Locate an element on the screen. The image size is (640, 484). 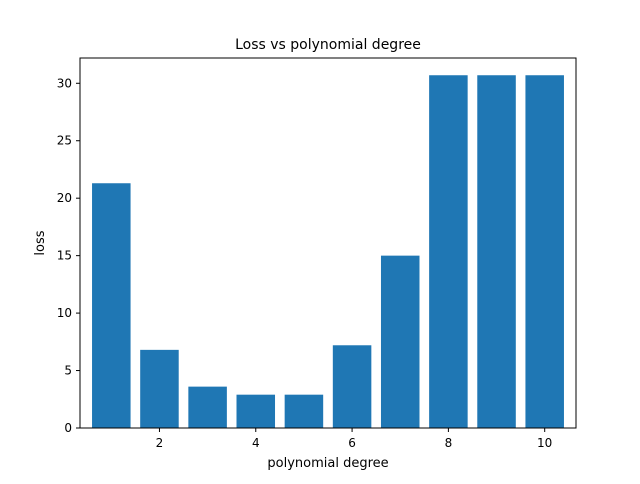
y-tick-label: 25 is located at coordinates (64, 141).